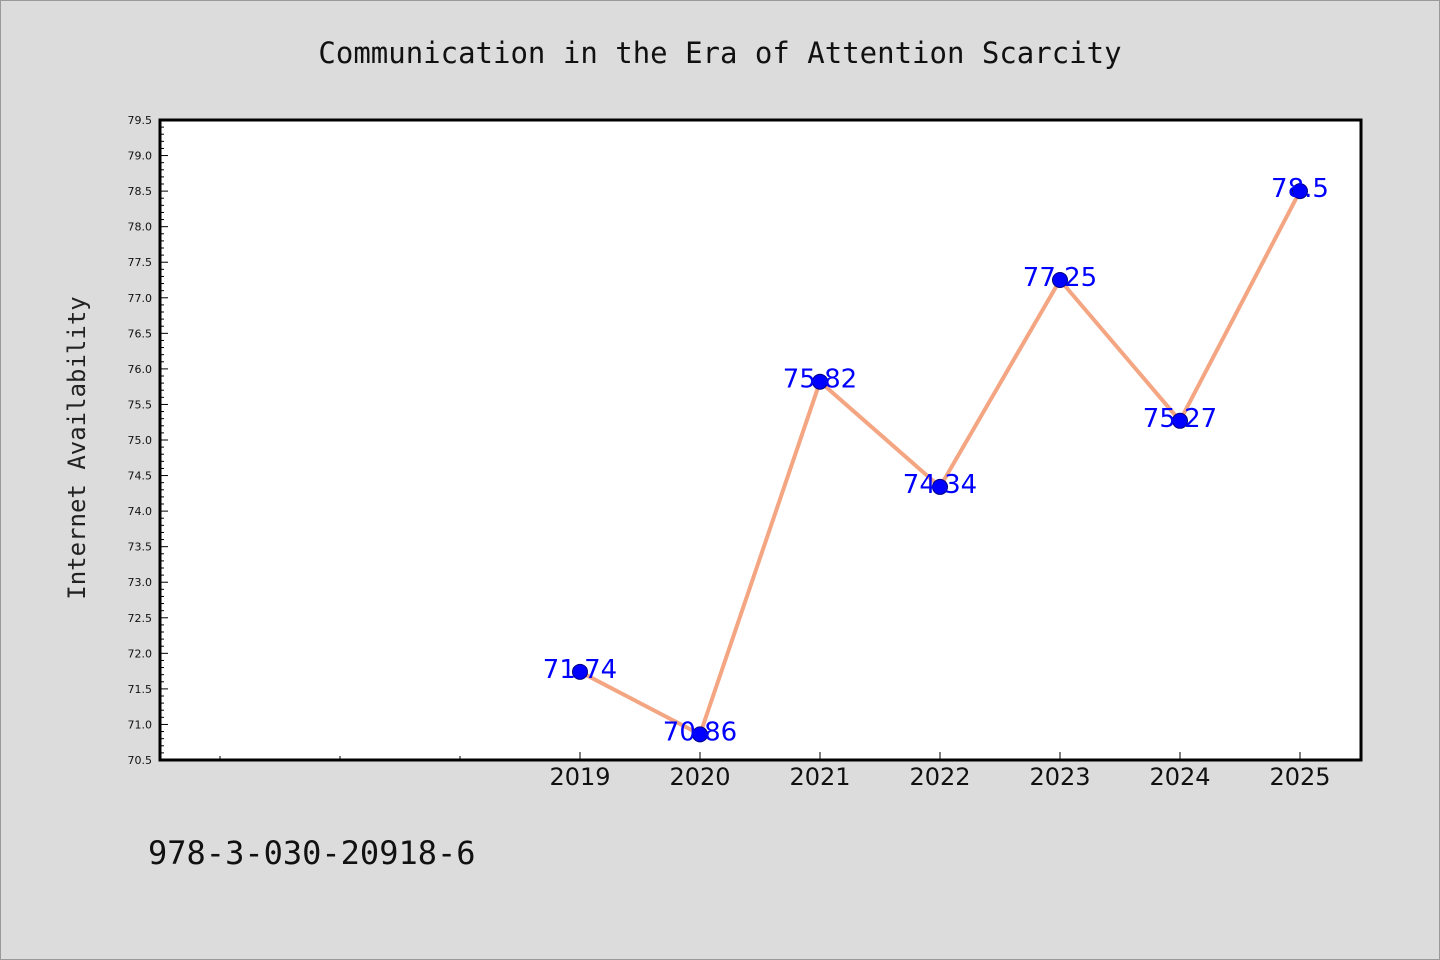  What do you see at coordinates (77, 447) in the screenshot?
I see `y-axis-label: Internet Availability` at bounding box center [77, 447].